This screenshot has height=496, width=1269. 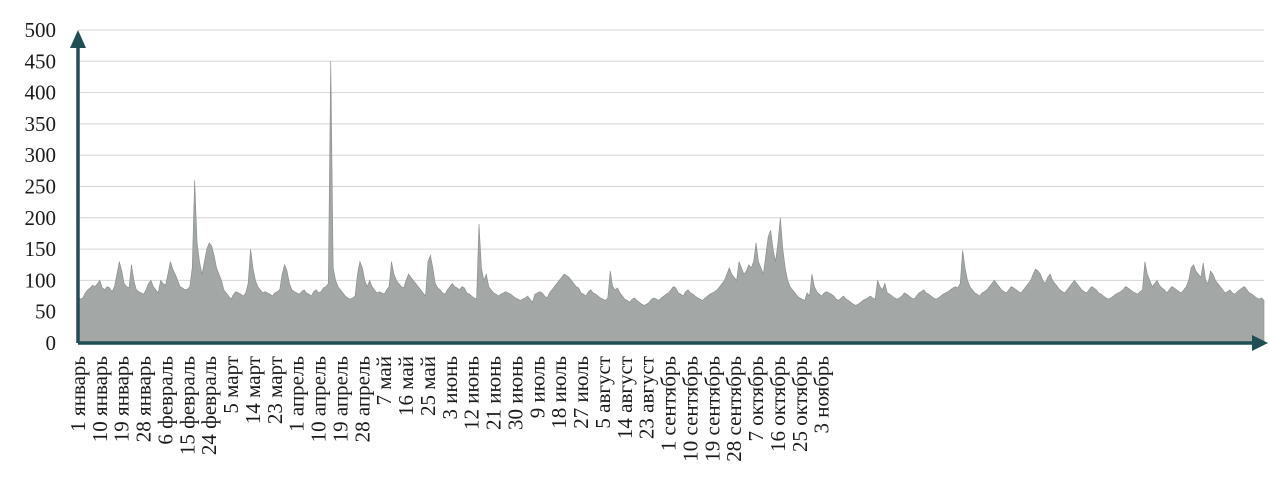 I want to click on x-tick-label: 19 апрель, so click(x=340, y=399).